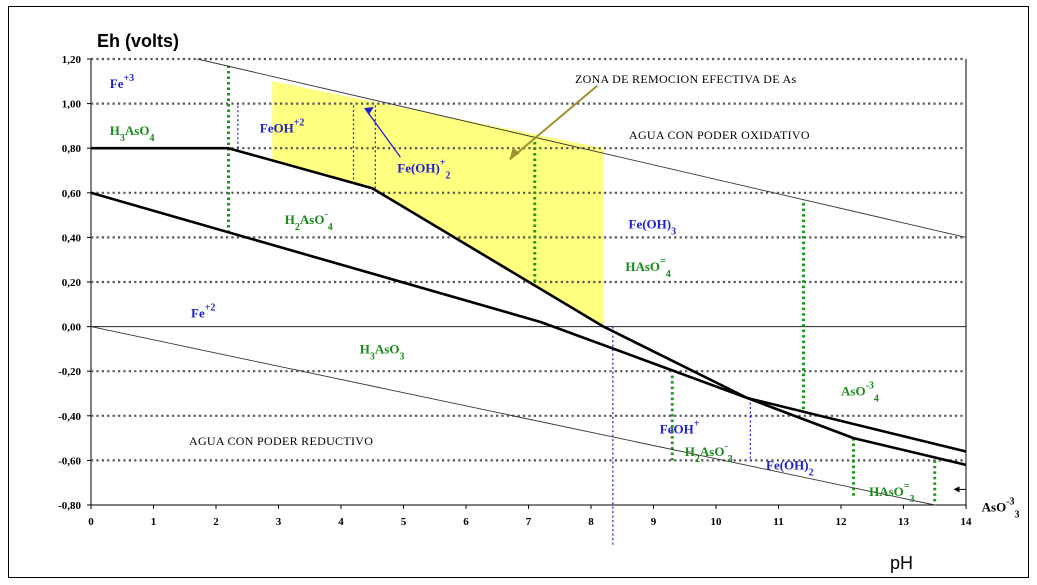 The width and height of the screenshot is (1037, 585). Describe the element at coordinates (680, 428) in the screenshot. I see `species-label-feoh: FeOH+` at that location.